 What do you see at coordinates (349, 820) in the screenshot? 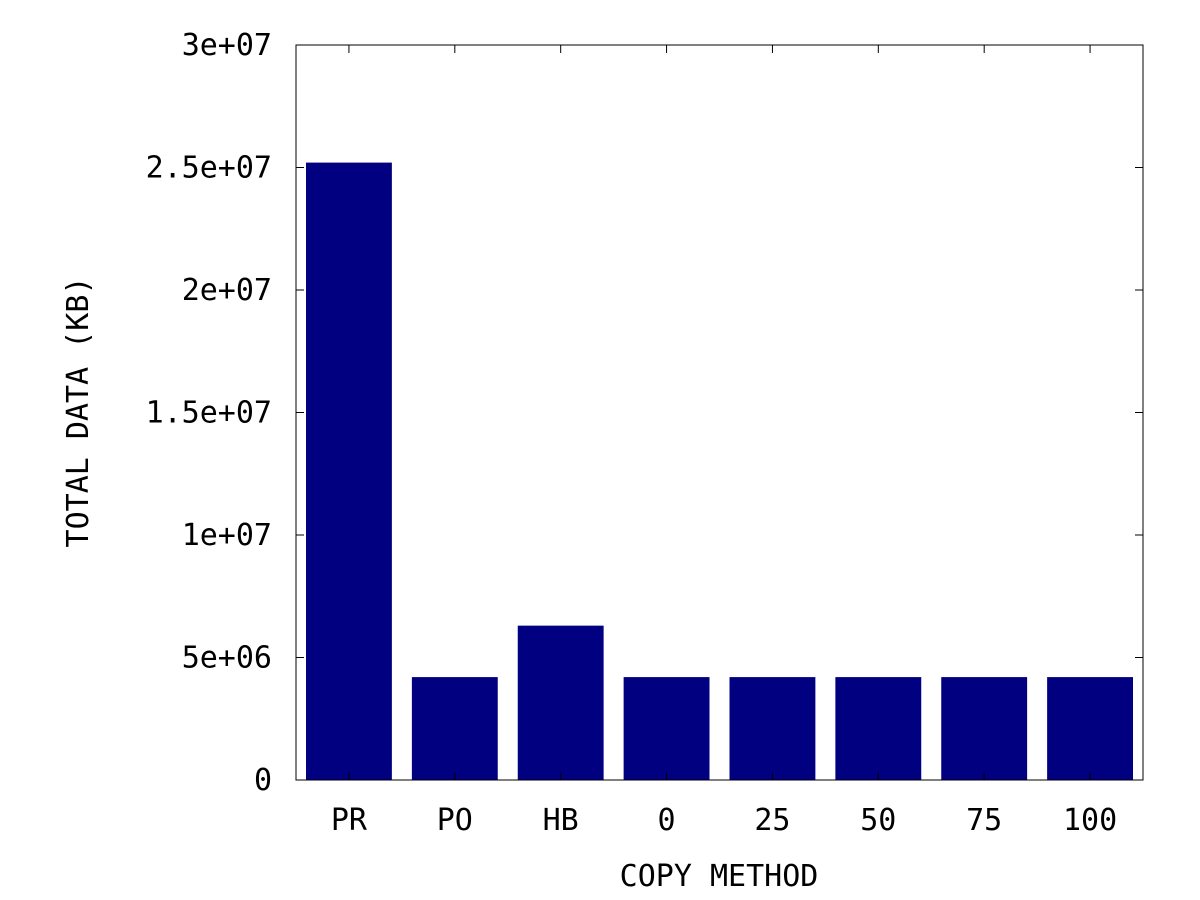
I see `x-tick-label: PR` at bounding box center [349, 820].